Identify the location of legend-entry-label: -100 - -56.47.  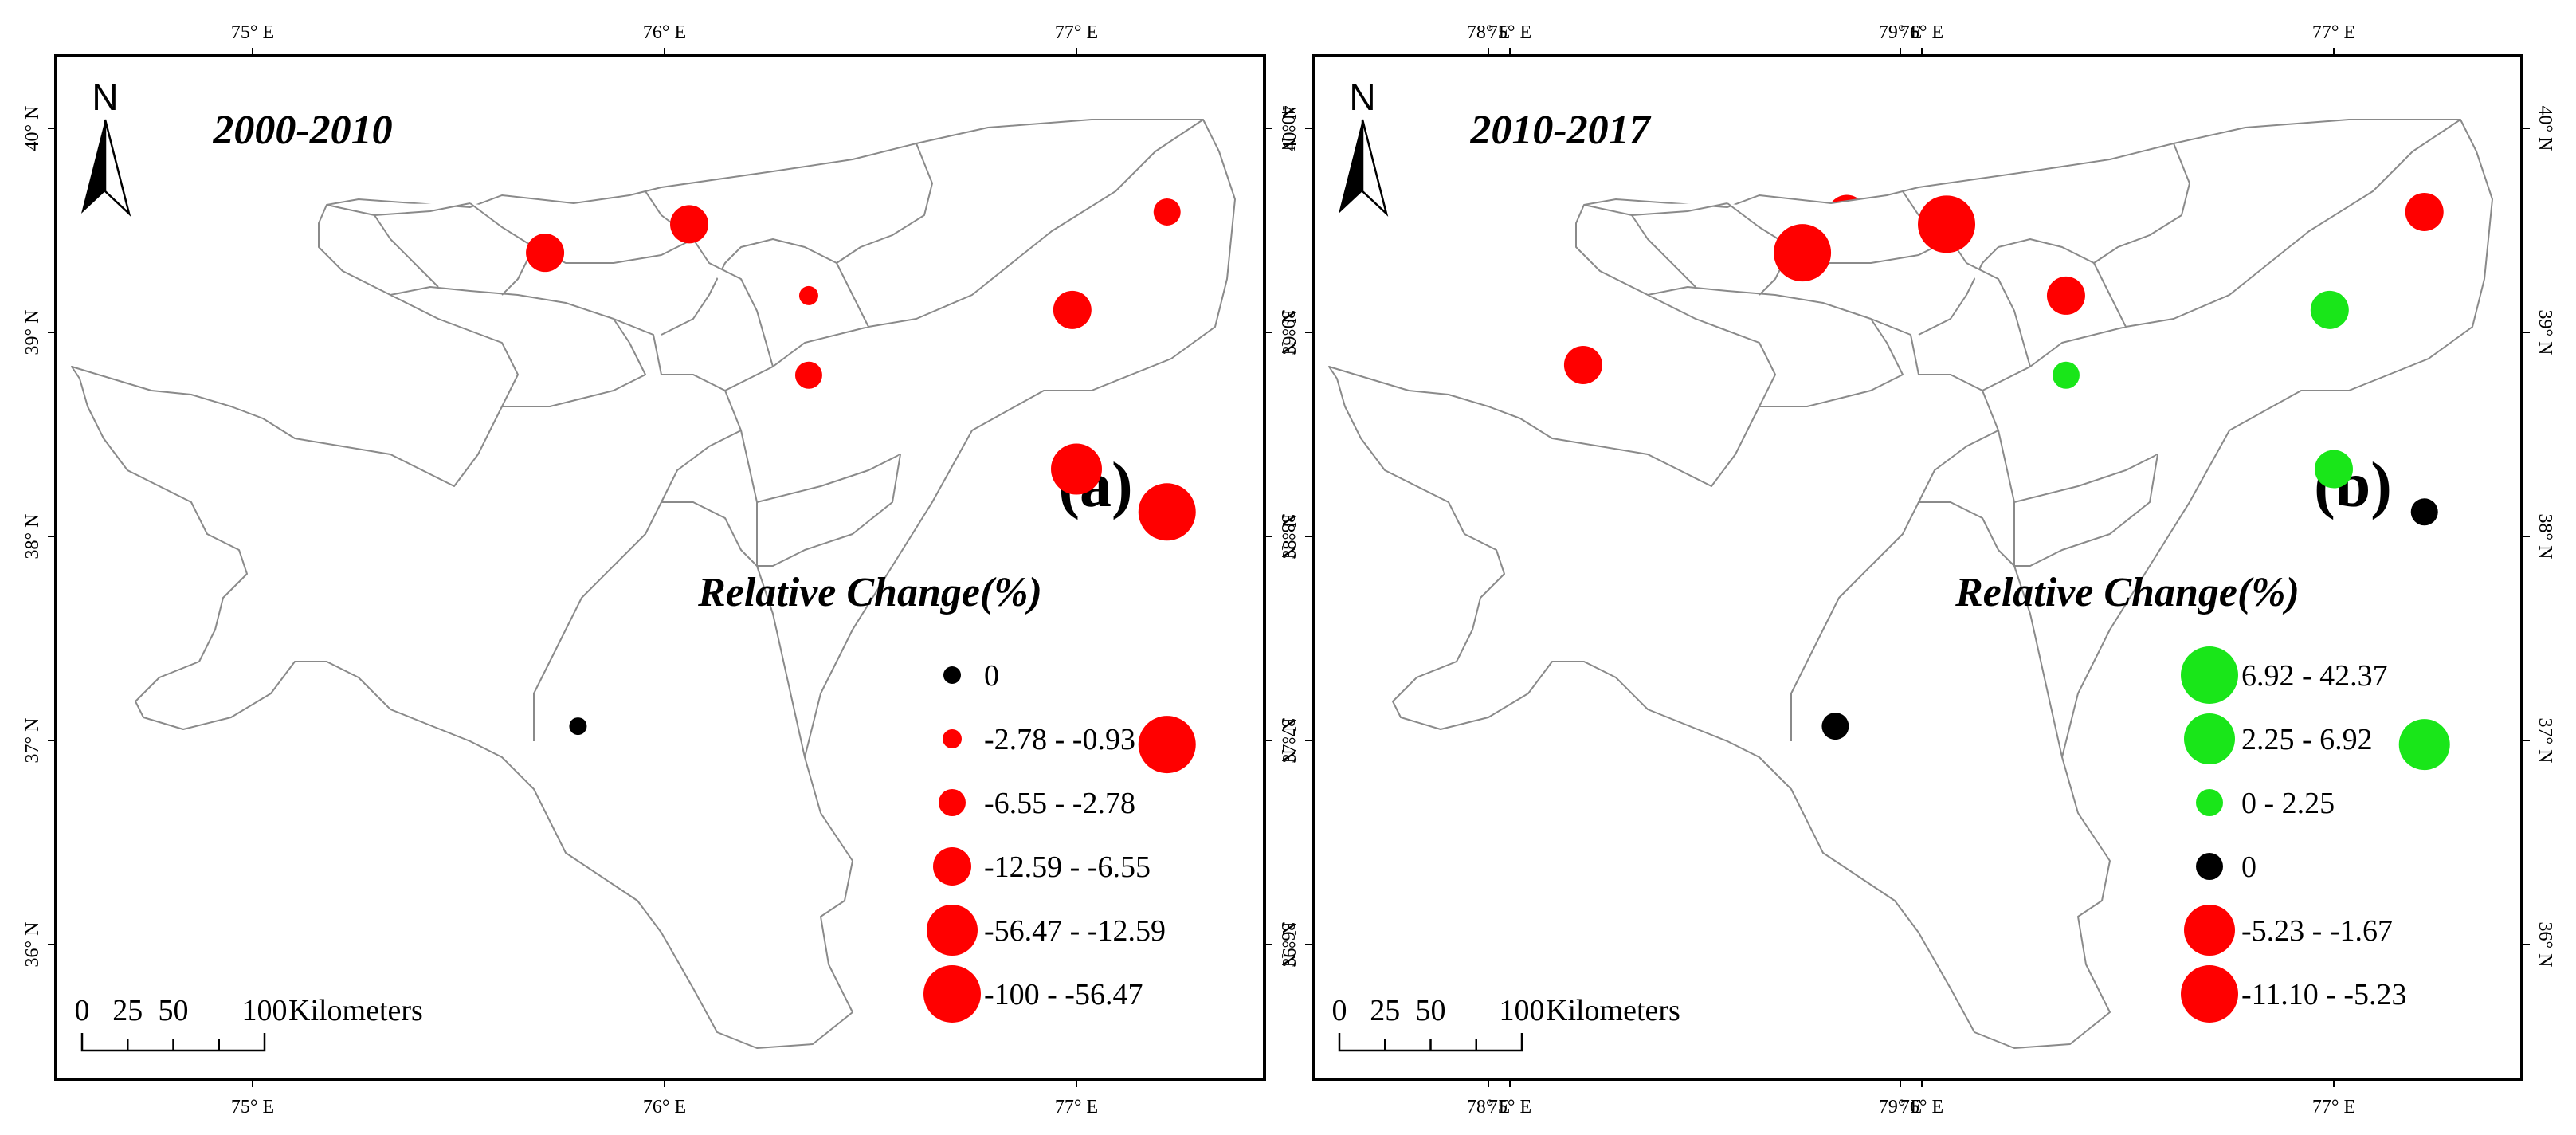
(1063, 994).